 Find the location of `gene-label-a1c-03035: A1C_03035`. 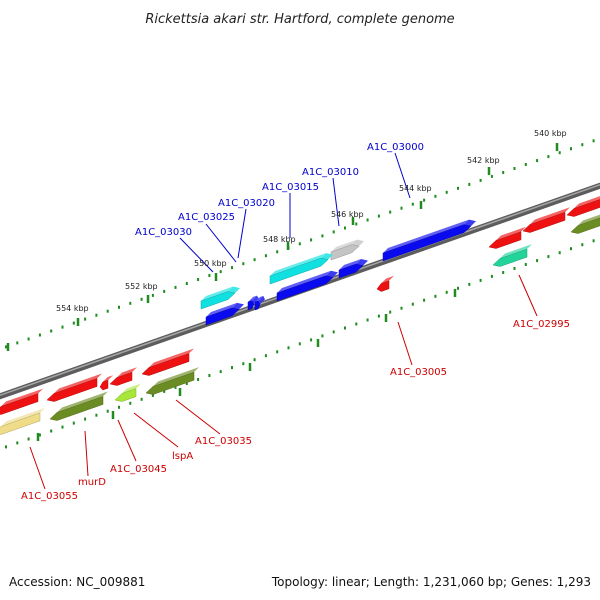

gene-label-a1c-03035: A1C_03035 is located at coordinates (223, 441).